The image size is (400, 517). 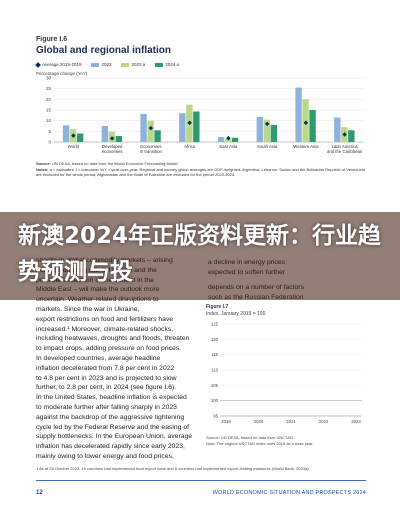 I want to click on figure2-header: Figure I.7 Index, January 2019 = 100, so click(x=235, y=311).